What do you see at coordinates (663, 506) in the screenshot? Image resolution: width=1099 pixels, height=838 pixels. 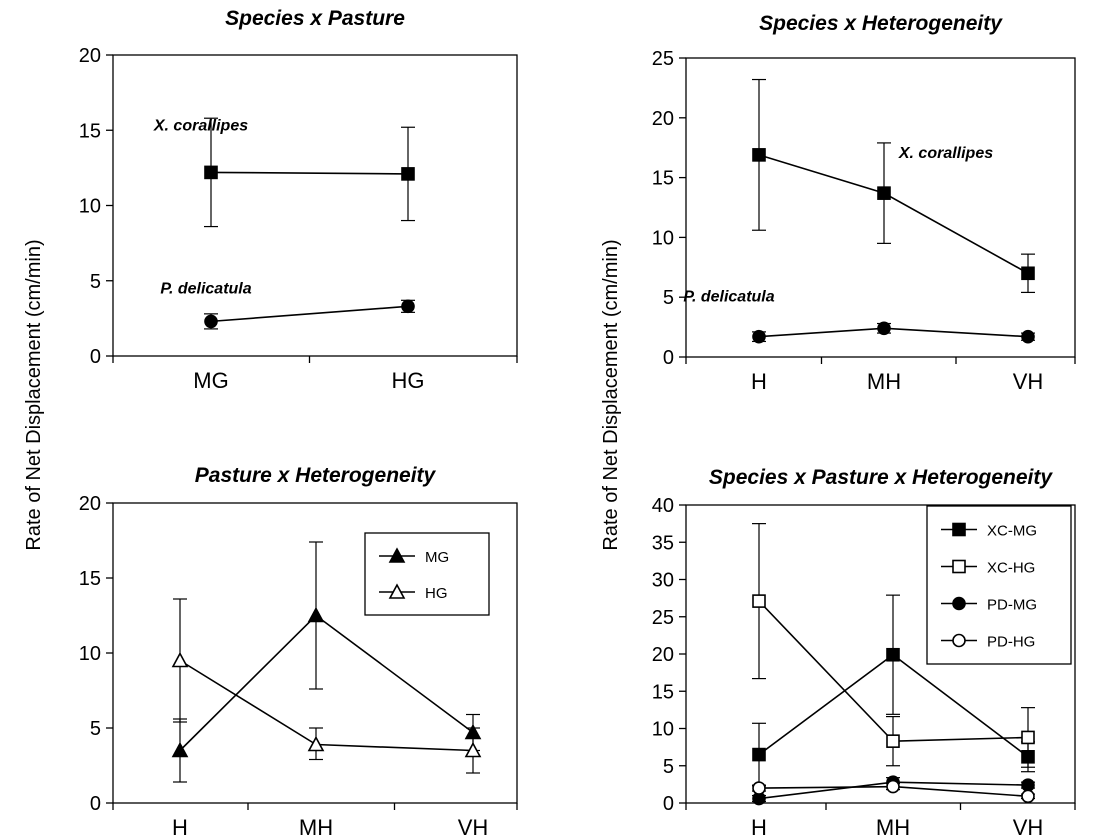 I see `y-tick-label: 40` at bounding box center [663, 506].